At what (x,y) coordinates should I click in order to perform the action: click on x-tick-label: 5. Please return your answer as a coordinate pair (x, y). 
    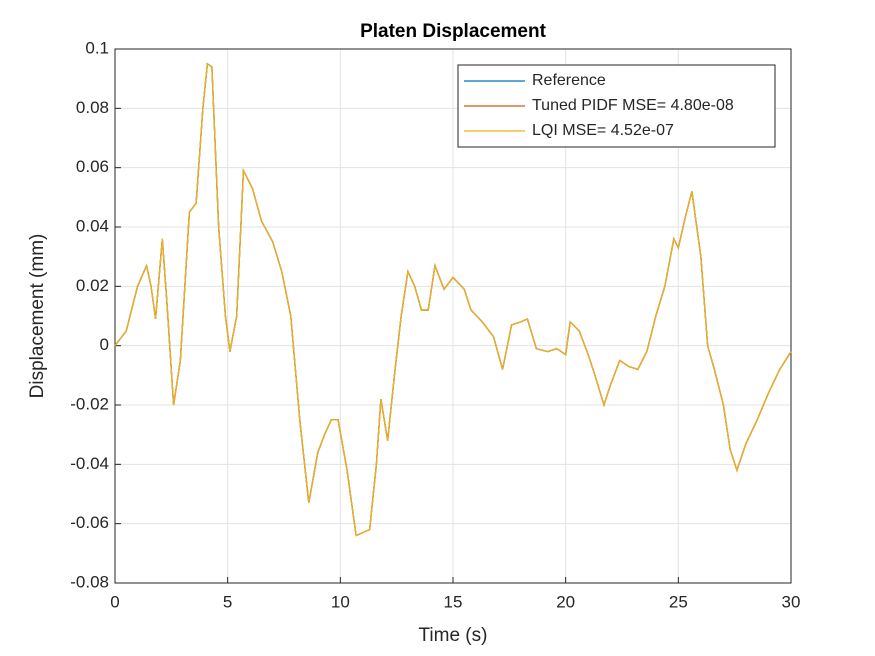
    Looking at the image, I should click on (227, 601).